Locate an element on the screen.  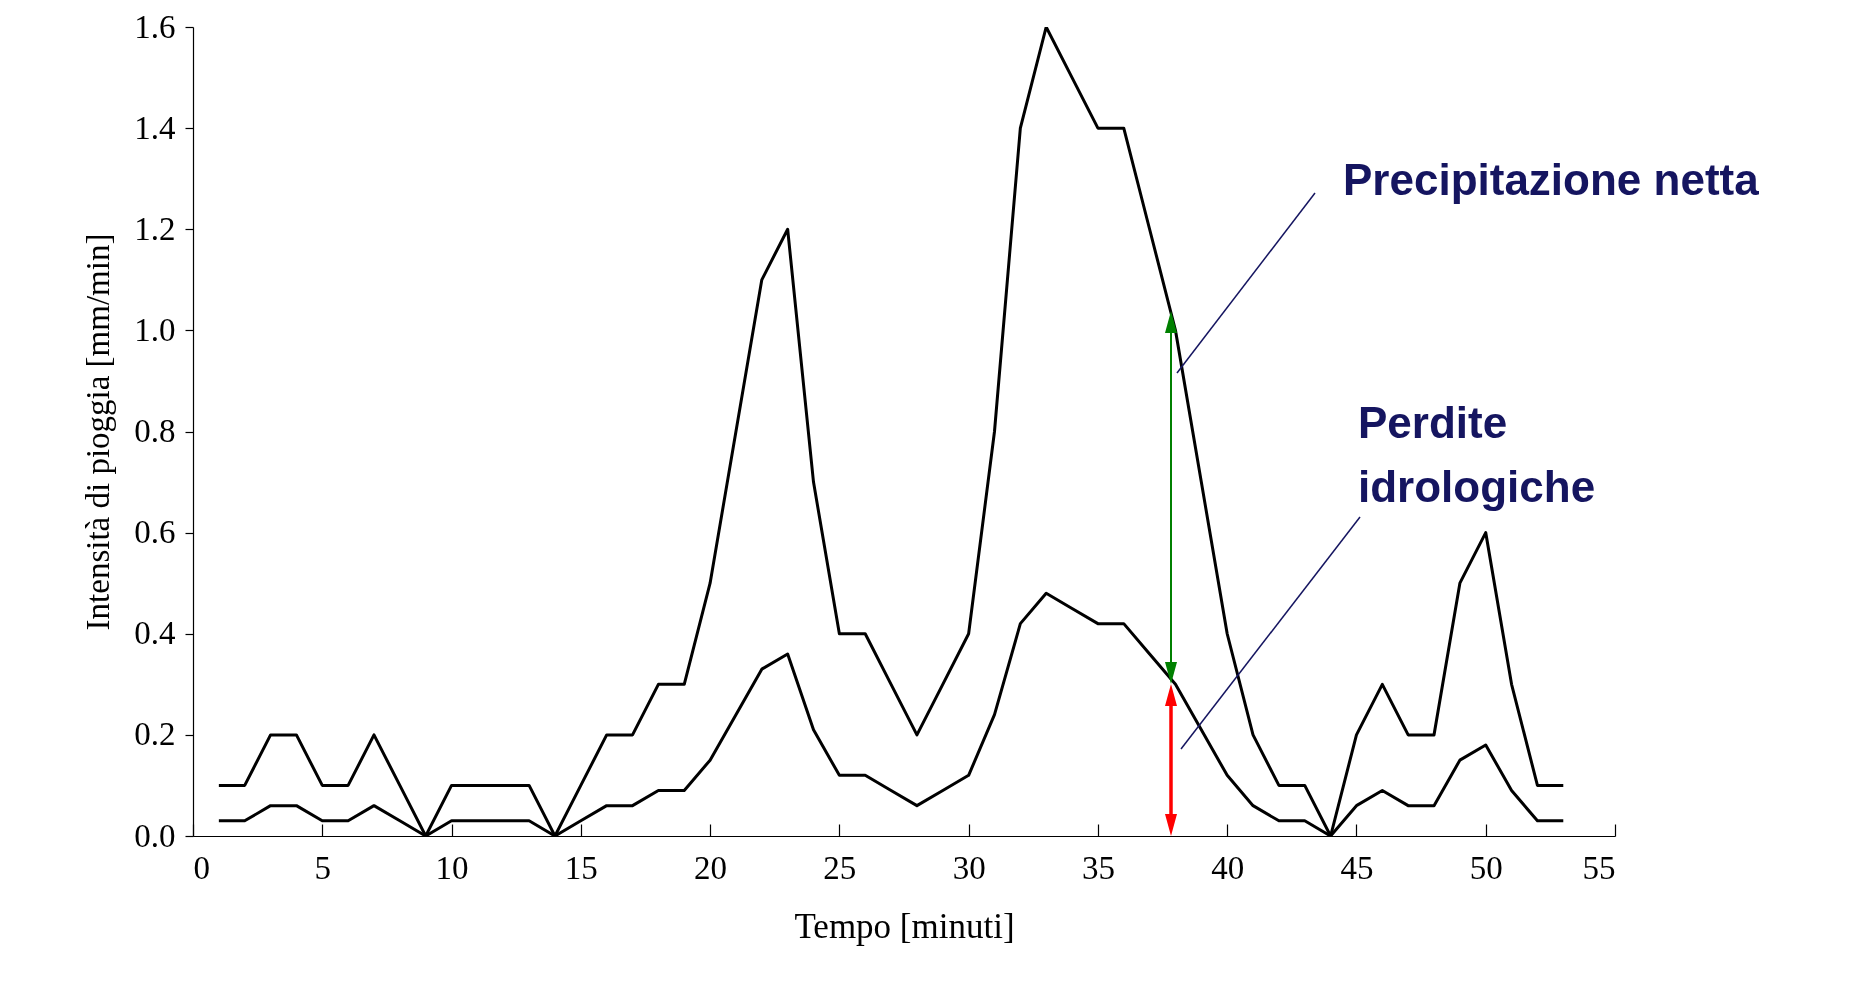
y-tick-label: 0.0 is located at coordinates (155, 835).